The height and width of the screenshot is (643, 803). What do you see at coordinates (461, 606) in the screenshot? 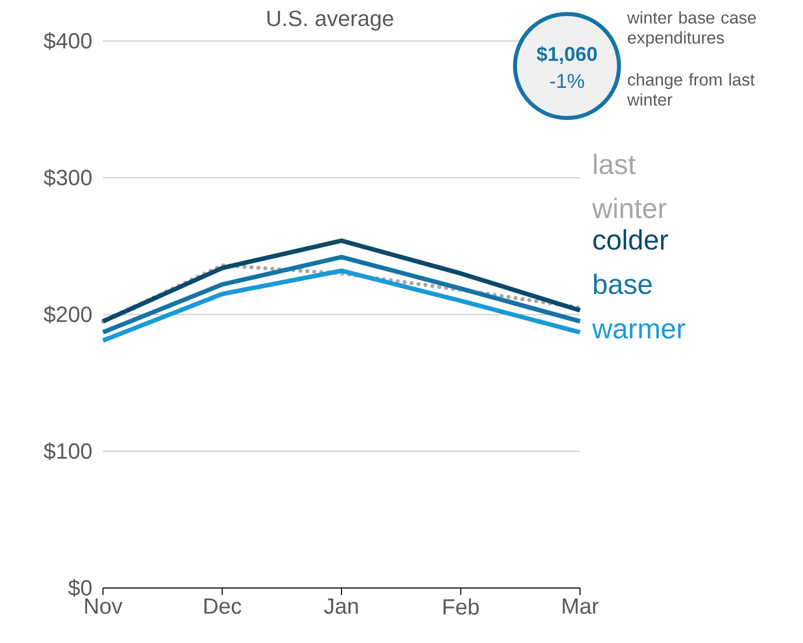
I see `x-tick-label: Feb` at bounding box center [461, 606].